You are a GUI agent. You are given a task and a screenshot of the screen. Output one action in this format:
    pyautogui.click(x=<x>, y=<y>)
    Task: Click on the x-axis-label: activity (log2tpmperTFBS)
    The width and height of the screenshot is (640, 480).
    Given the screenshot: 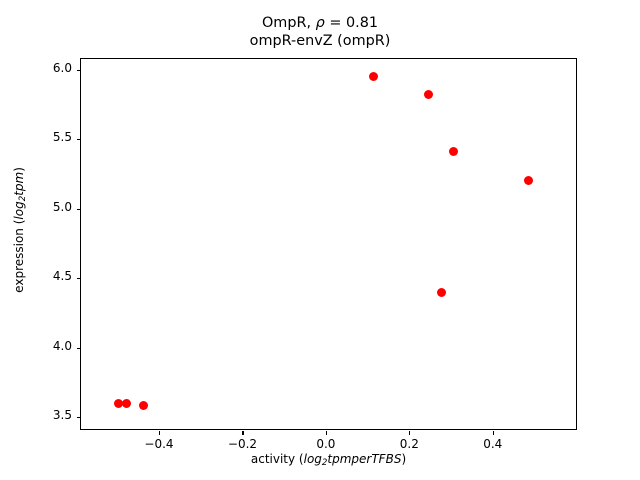 What is the action you would take?
    pyautogui.click(x=328, y=460)
    